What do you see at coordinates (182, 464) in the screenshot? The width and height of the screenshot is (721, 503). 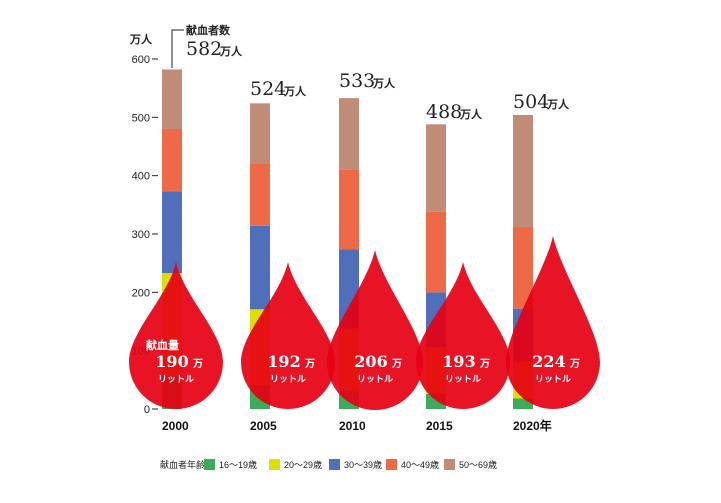 I see `legend-title: 献血者年齢` at bounding box center [182, 464].